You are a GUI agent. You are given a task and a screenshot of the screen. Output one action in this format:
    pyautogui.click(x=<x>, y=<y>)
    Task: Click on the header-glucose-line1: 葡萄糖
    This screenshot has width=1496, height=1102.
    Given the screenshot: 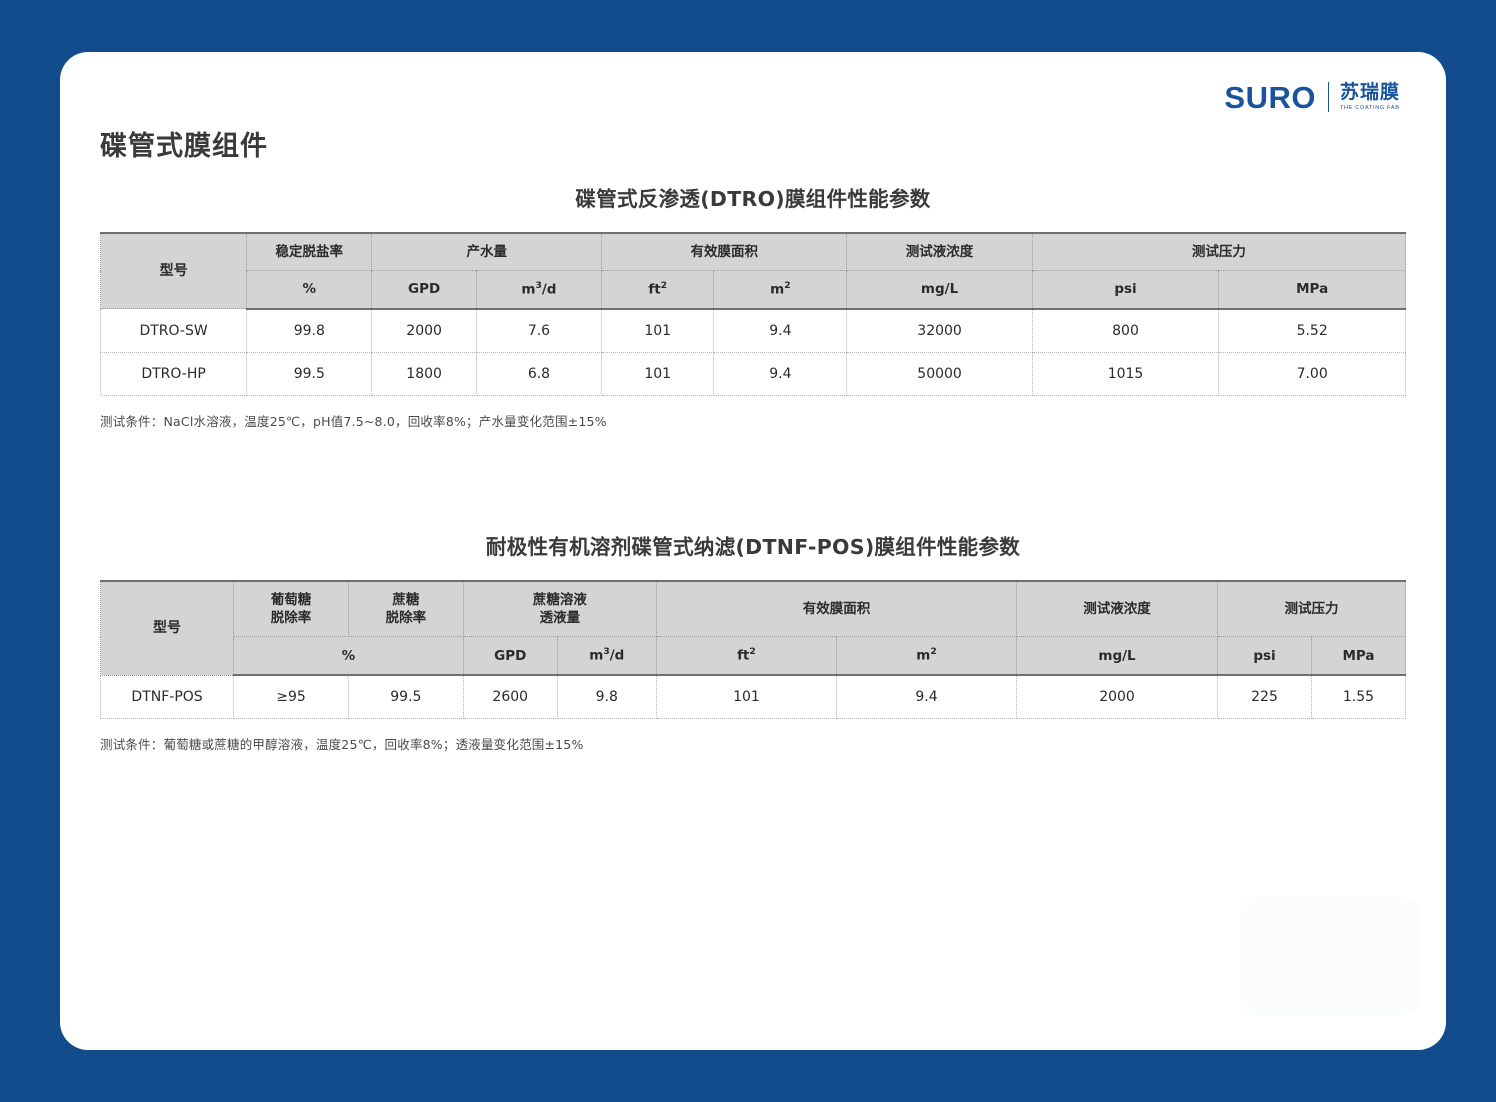 What is the action you would take?
    pyautogui.click(x=291, y=599)
    